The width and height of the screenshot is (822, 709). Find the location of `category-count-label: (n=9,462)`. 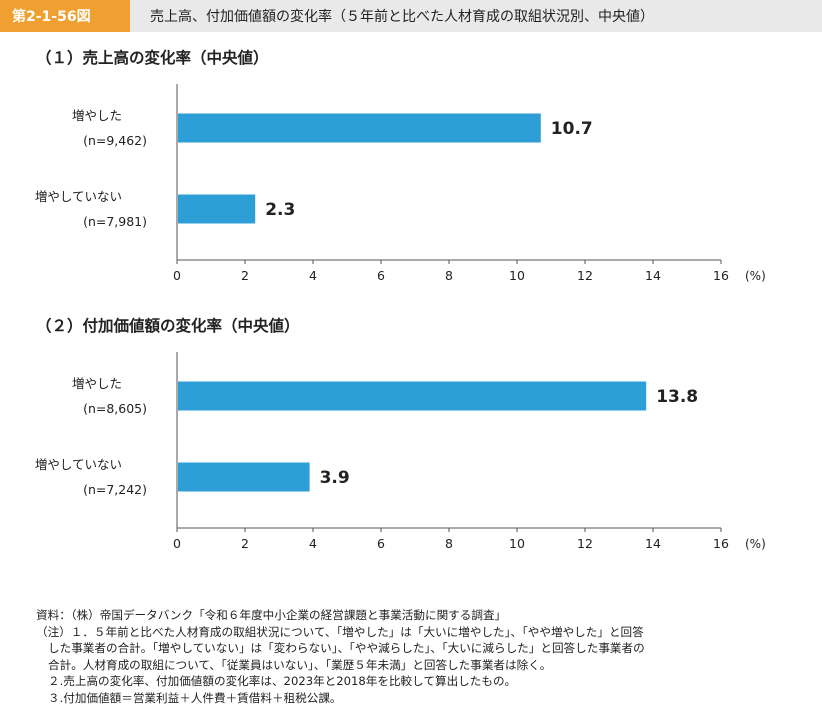

category-count-label: (n=9,462) is located at coordinates (115, 140).